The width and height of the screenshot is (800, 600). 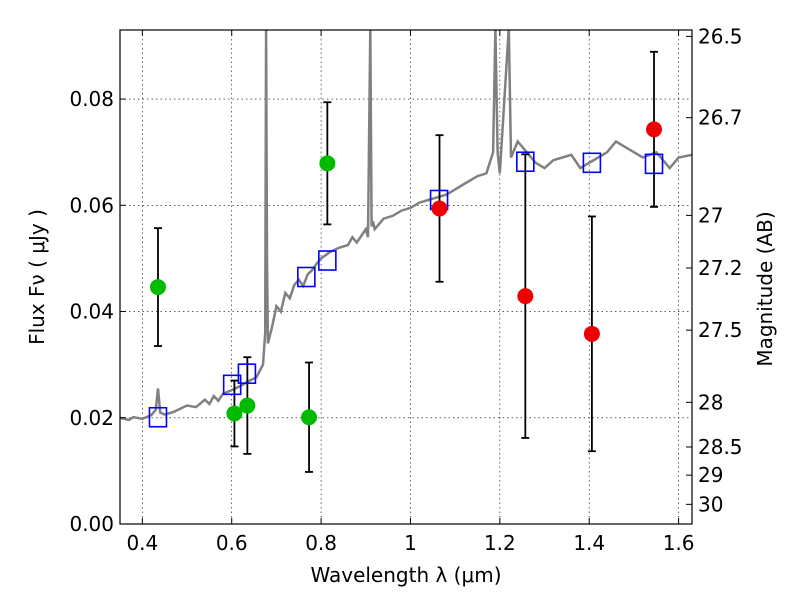 I want to click on x-tick-label: 1.4, so click(x=589, y=543).